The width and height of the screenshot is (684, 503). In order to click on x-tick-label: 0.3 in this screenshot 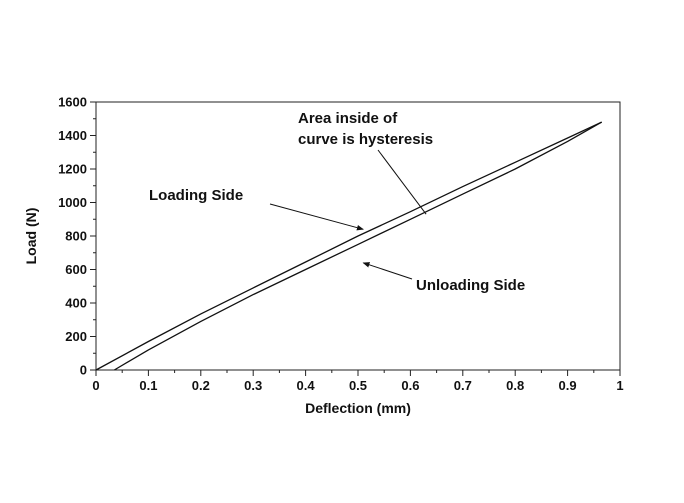, I will do `click(253, 385)`.